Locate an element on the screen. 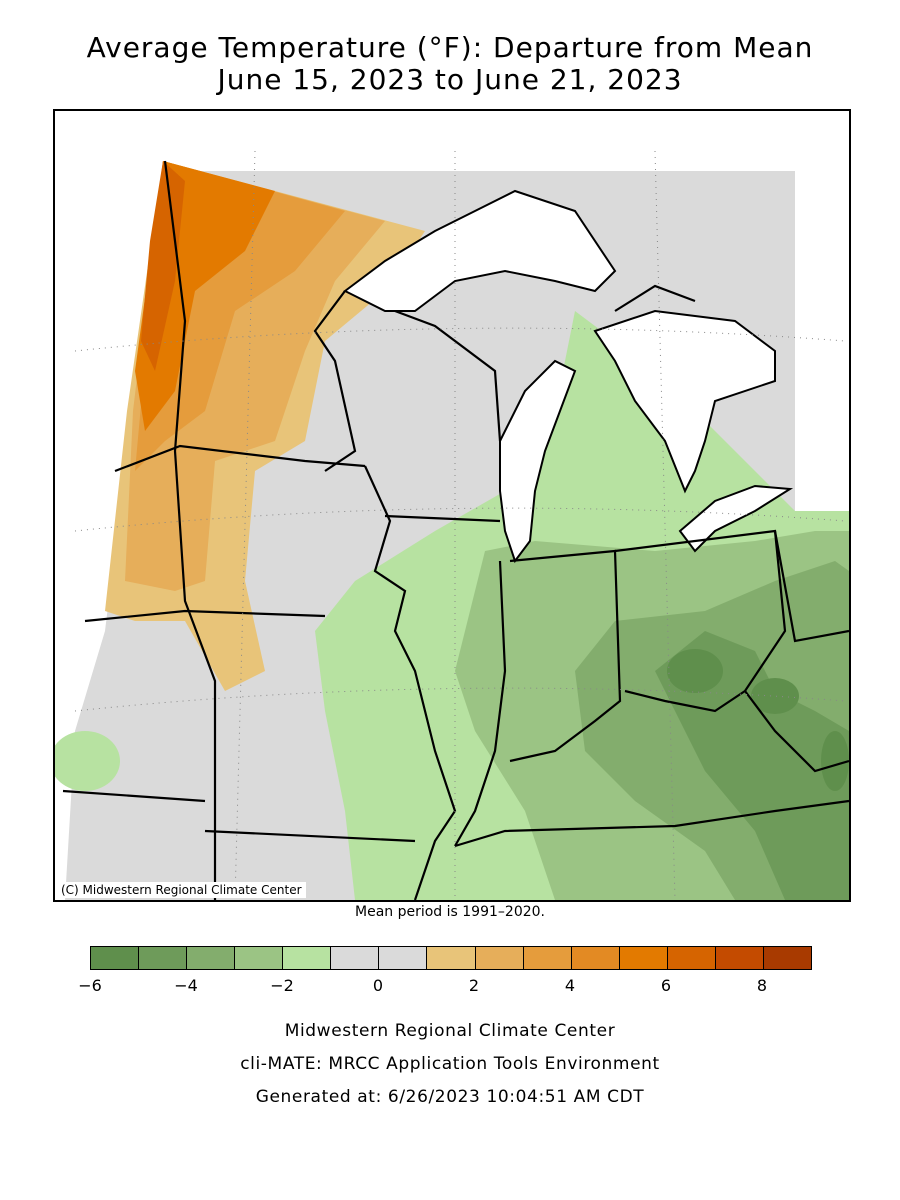  lake-superior is located at coordinates (480, 250).